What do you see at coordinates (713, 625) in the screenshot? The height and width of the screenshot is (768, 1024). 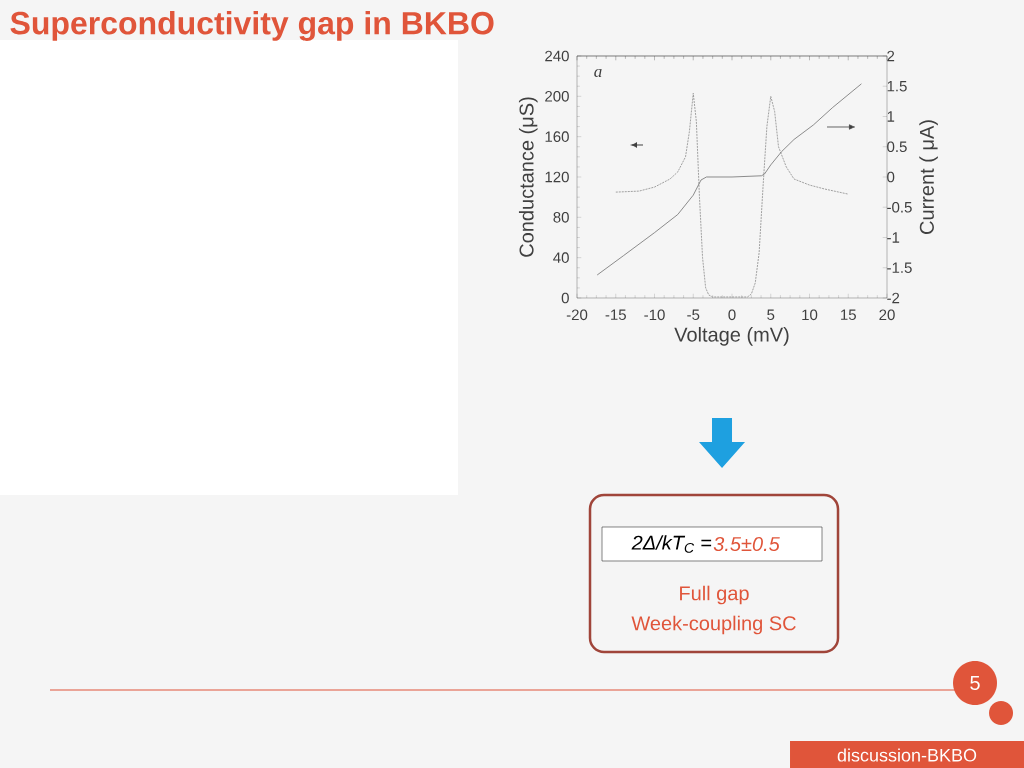 I see `text: Week-coupling SC` at bounding box center [713, 625].